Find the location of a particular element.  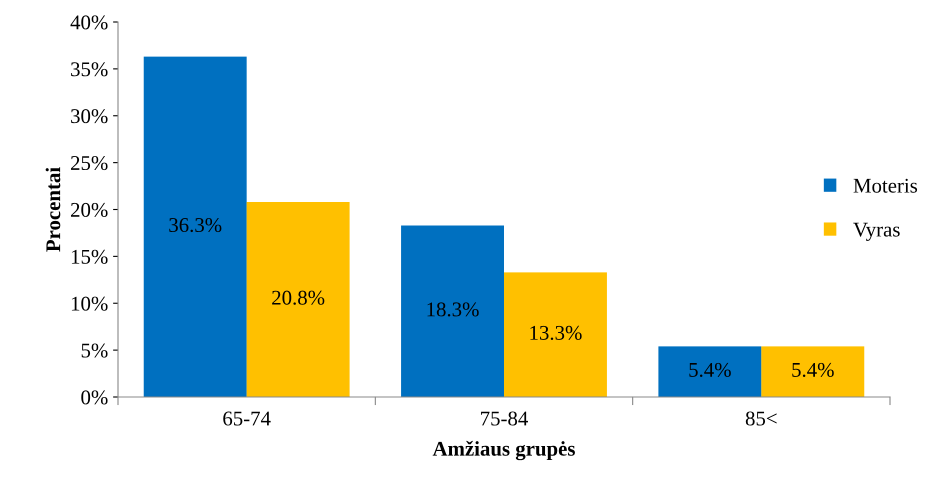

y-tick-label: 40% is located at coordinates (89, 22).